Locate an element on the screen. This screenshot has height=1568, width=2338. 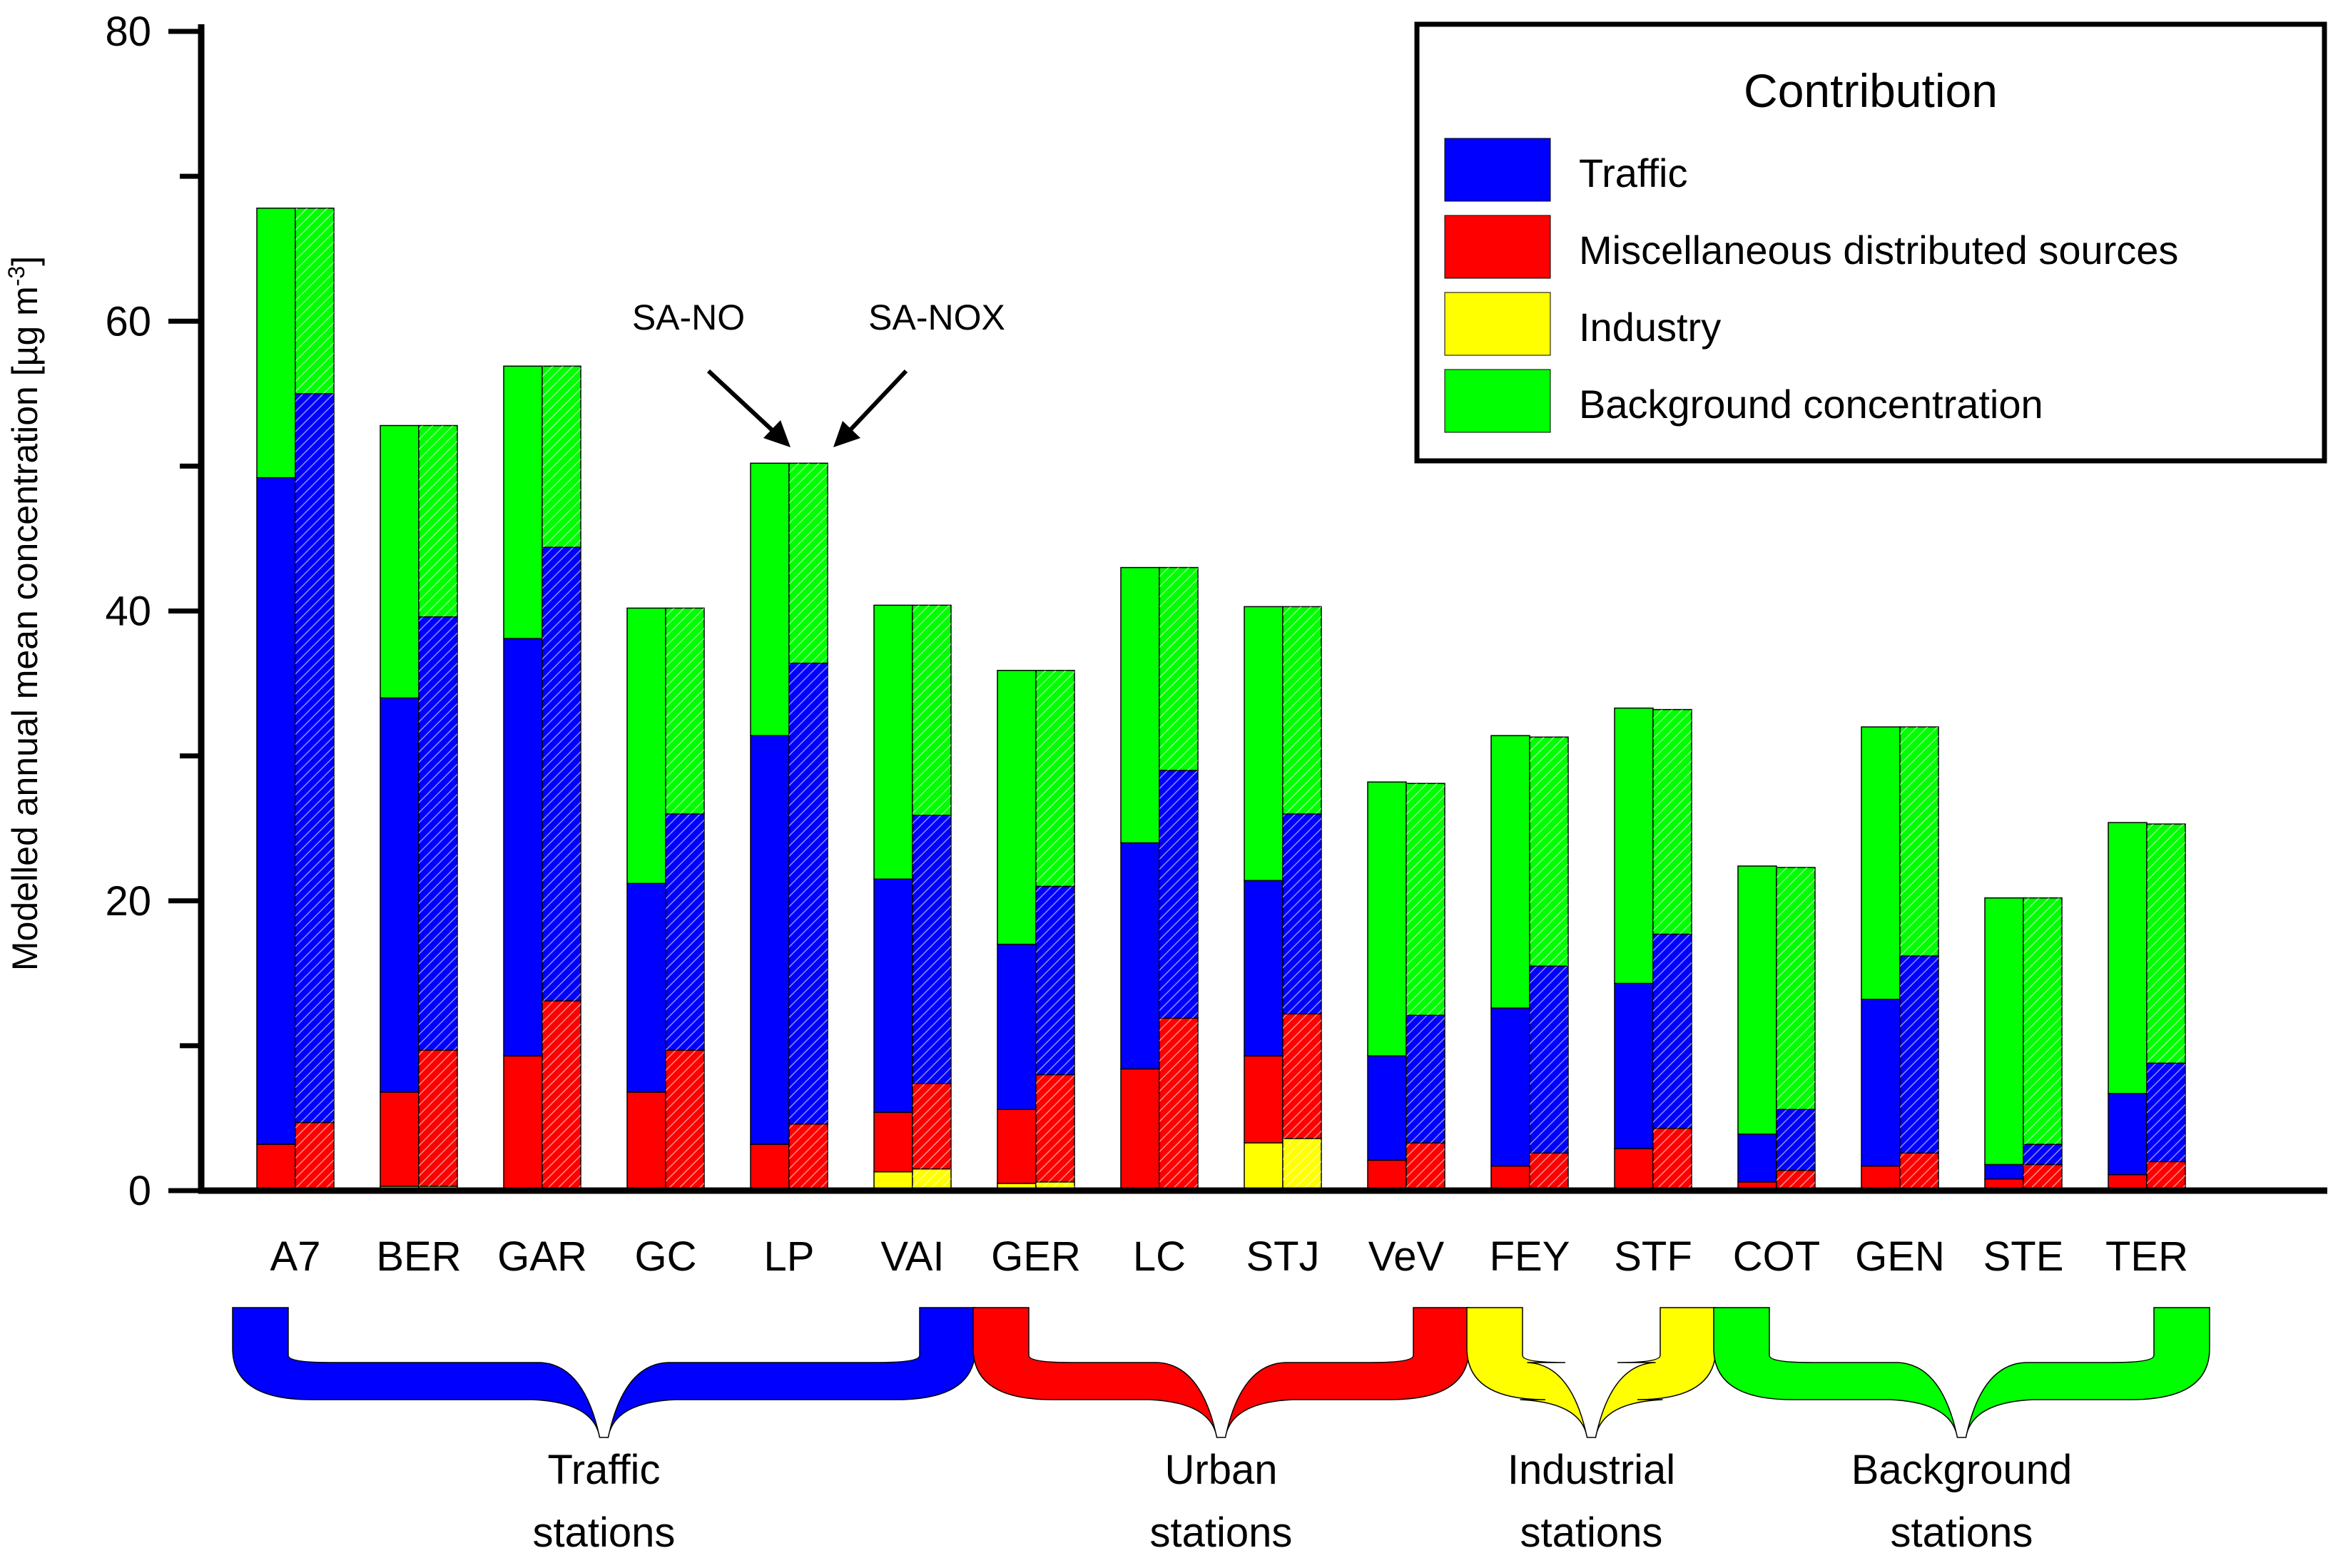
group-label-0-line1: Traffic is located at coordinates (605, 1470).